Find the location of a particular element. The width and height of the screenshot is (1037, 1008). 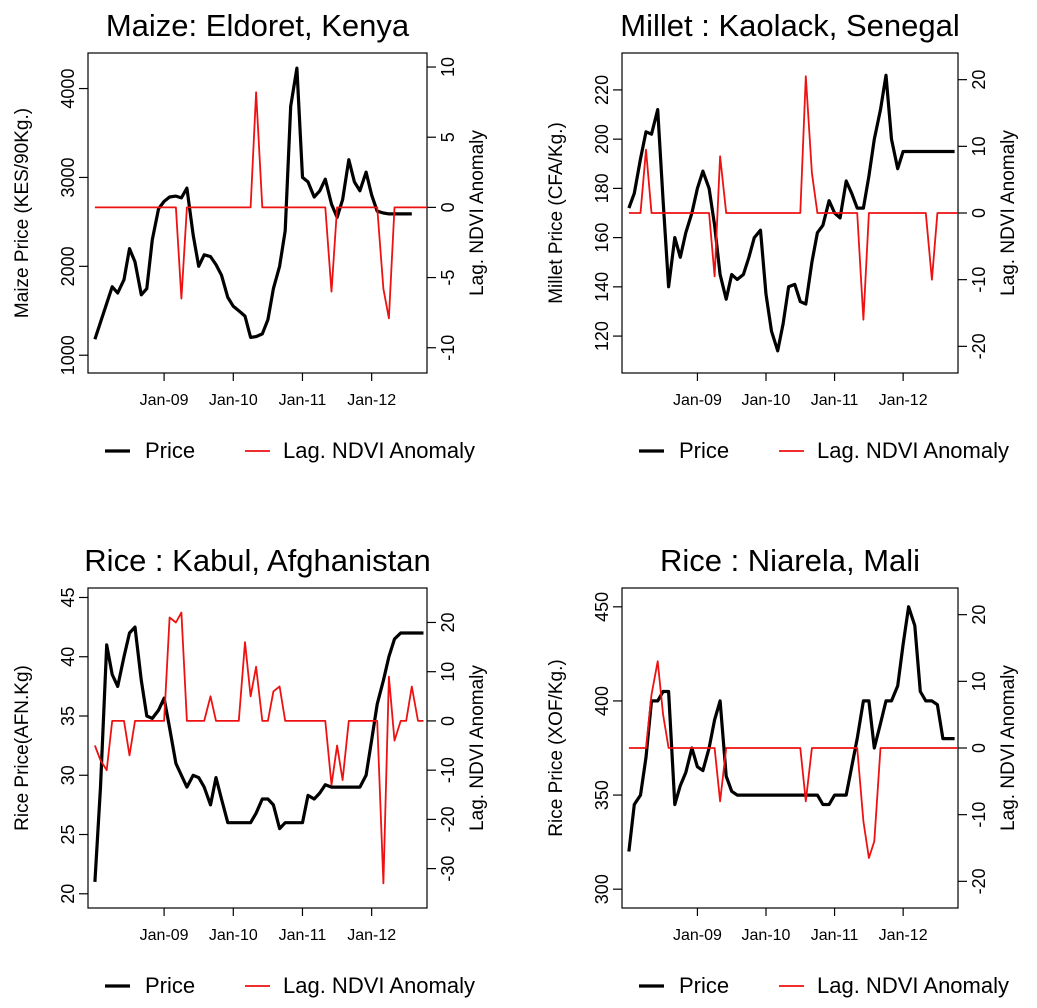

chart-title: Millet : Kaolack, Senegal is located at coordinates (789, 25).